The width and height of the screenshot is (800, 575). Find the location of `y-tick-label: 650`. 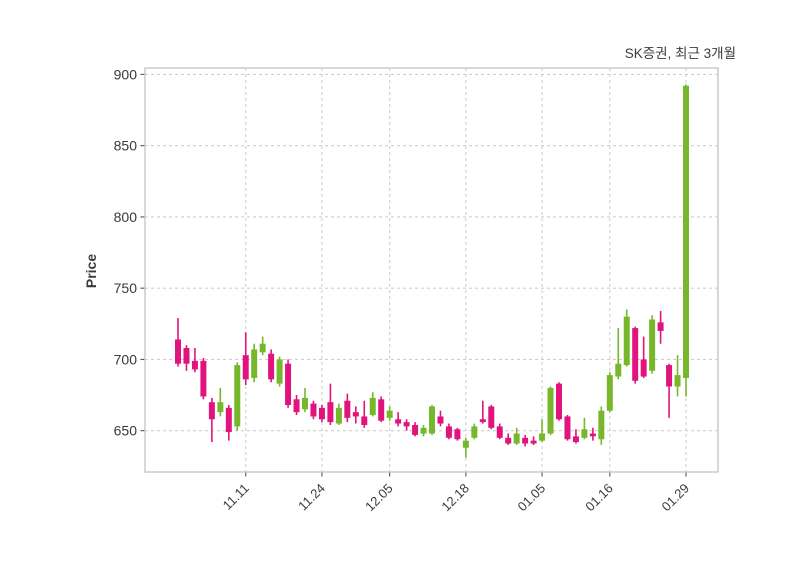

y-tick-label: 650 is located at coordinates (126, 431).